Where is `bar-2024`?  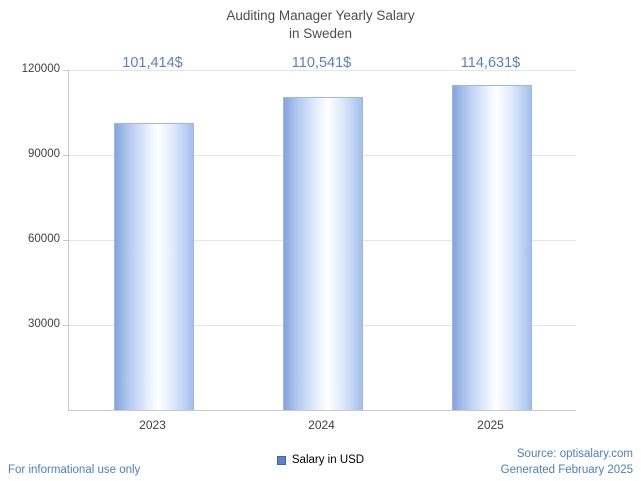
bar-2024 is located at coordinates (322, 253).